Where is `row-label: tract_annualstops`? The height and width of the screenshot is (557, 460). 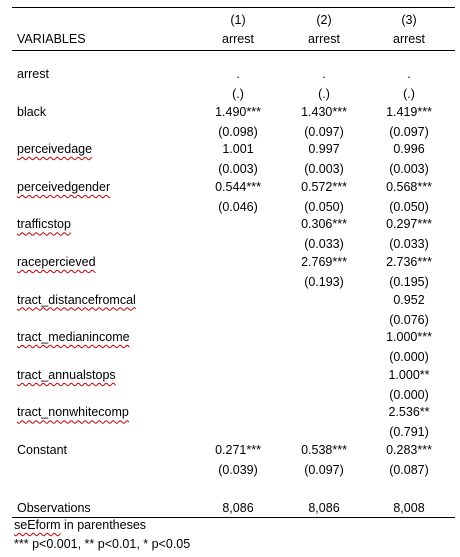 row-label: tract_annualstops is located at coordinates (66, 375).